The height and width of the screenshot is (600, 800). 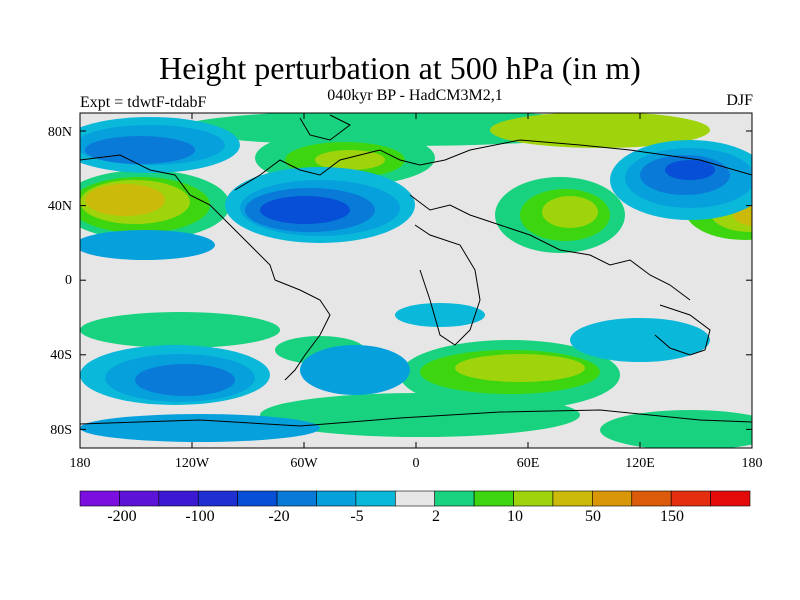 What do you see at coordinates (640, 463) in the screenshot?
I see `lon-label: 120E` at bounding box center [640, 463].